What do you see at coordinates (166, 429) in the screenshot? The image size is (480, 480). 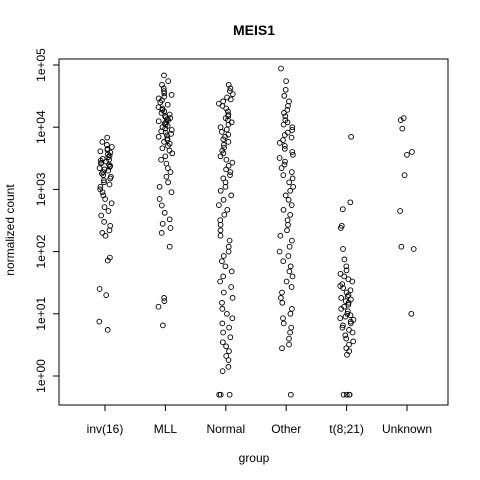 I see `x-tick-label: MLL` at bounding box center [166, 429].